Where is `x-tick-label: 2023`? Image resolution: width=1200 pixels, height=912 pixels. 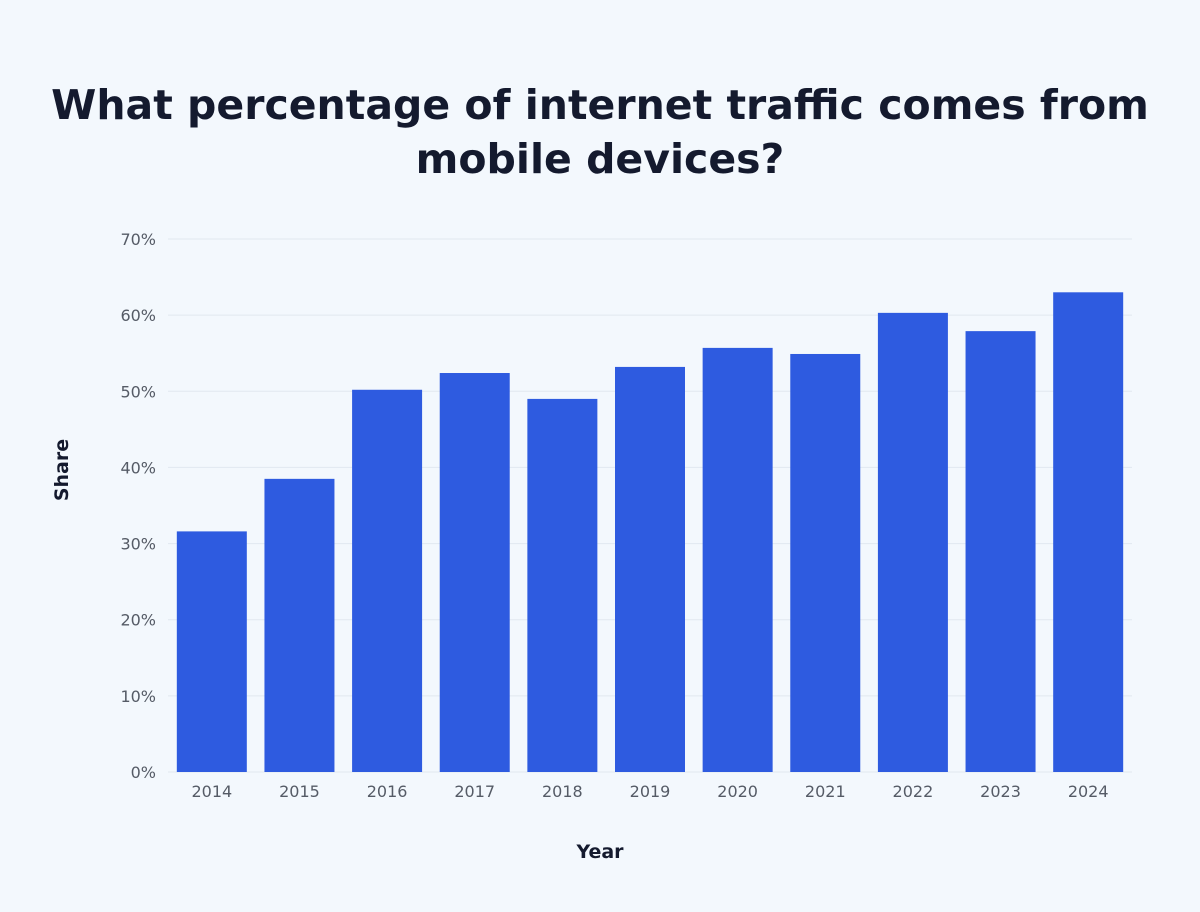
x-tick-label: 2023 is located at coordinates (1000, 791).